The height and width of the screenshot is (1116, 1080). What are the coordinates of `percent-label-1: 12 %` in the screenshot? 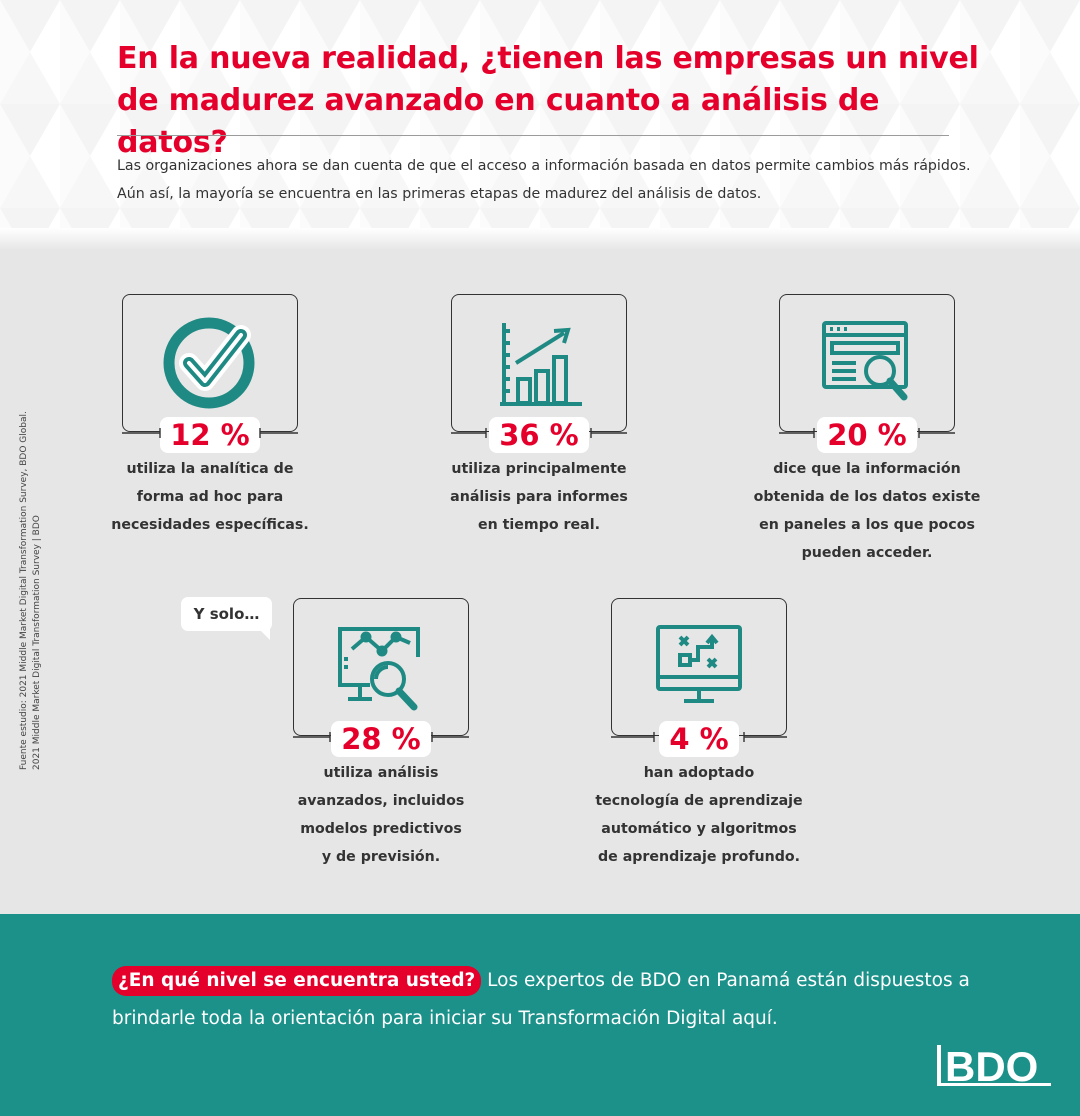 It's located at (210, 435).